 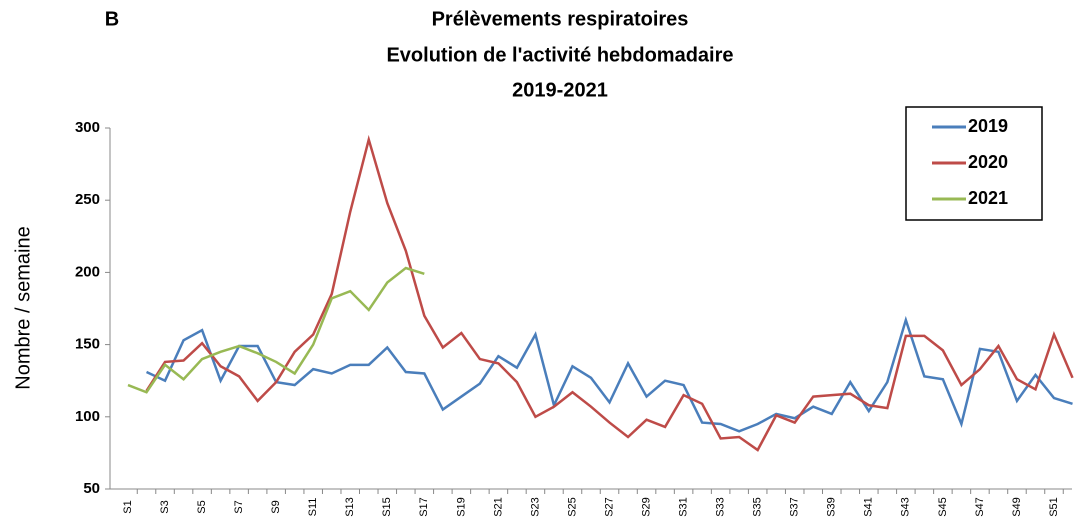 What do you see at coordinates (276, 330) in the screenshot?
I see `line-series` at bounding box center [276, 330].